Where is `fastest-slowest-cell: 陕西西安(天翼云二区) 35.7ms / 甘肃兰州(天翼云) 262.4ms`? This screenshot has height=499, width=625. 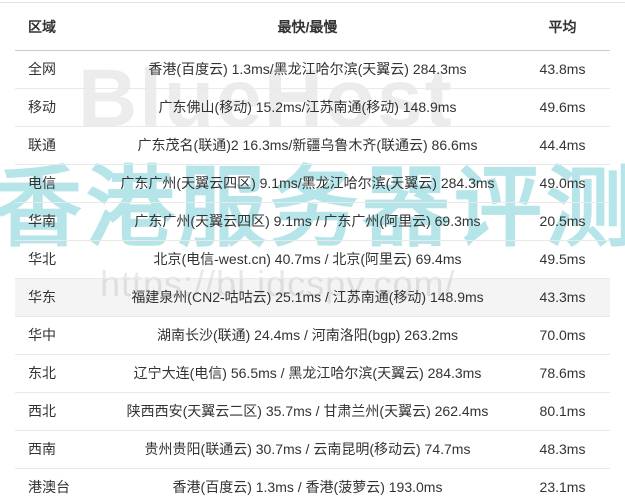
fastest-slowest-cell: 陕西西安(天翼云二区) 35.7ms / 甘肃兰州(天翼云) 262.4ms is located at coordinates (307, 411).